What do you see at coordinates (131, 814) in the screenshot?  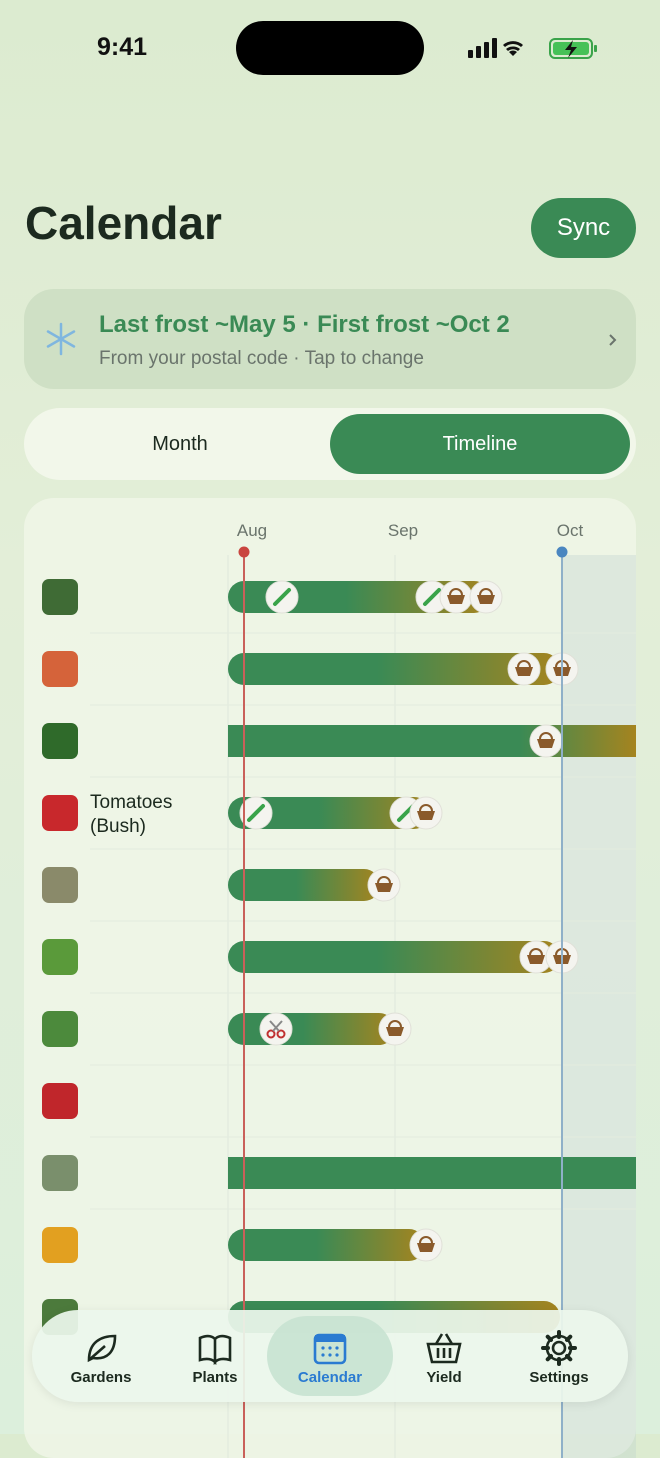 I see `plant-name: Tomatoes (Bush)` at bounding box center [131, 814].